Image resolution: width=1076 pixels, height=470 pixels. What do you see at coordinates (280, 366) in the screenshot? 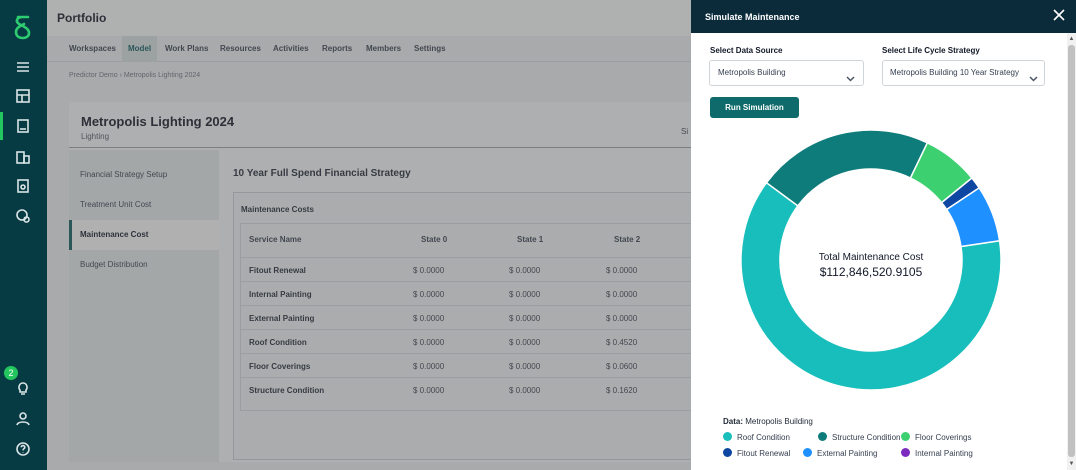
I see `service-name-cell: Floor Coverings` at bounding box center [280, 366].